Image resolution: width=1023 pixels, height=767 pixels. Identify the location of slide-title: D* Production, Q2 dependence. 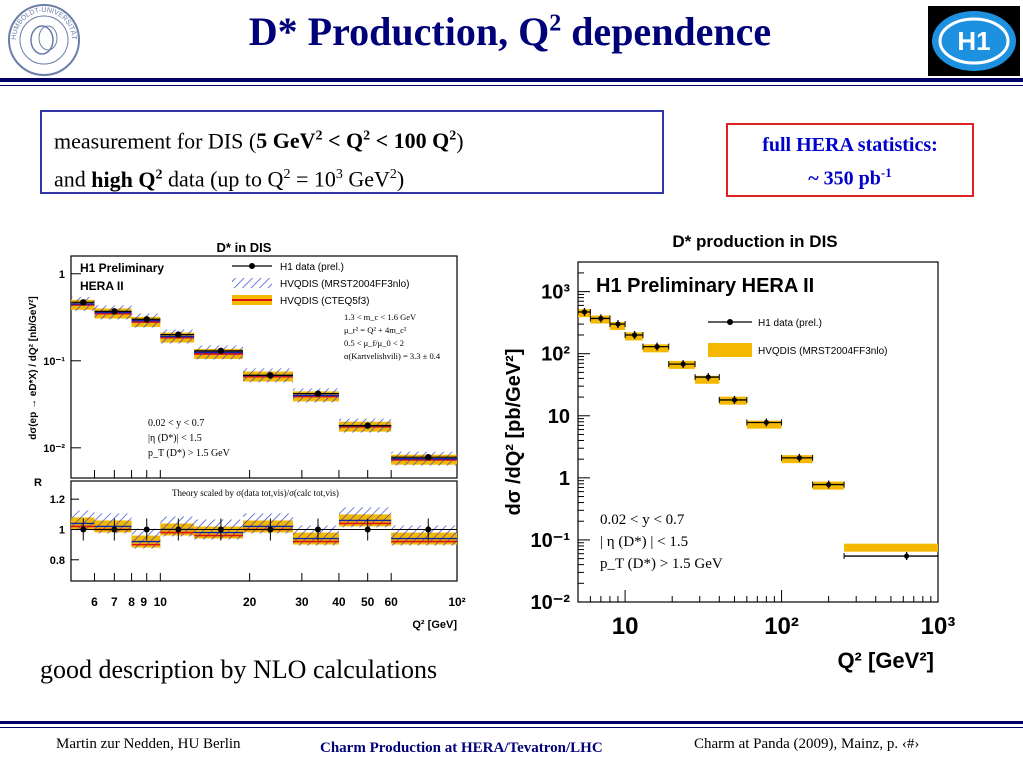
(510, 31).